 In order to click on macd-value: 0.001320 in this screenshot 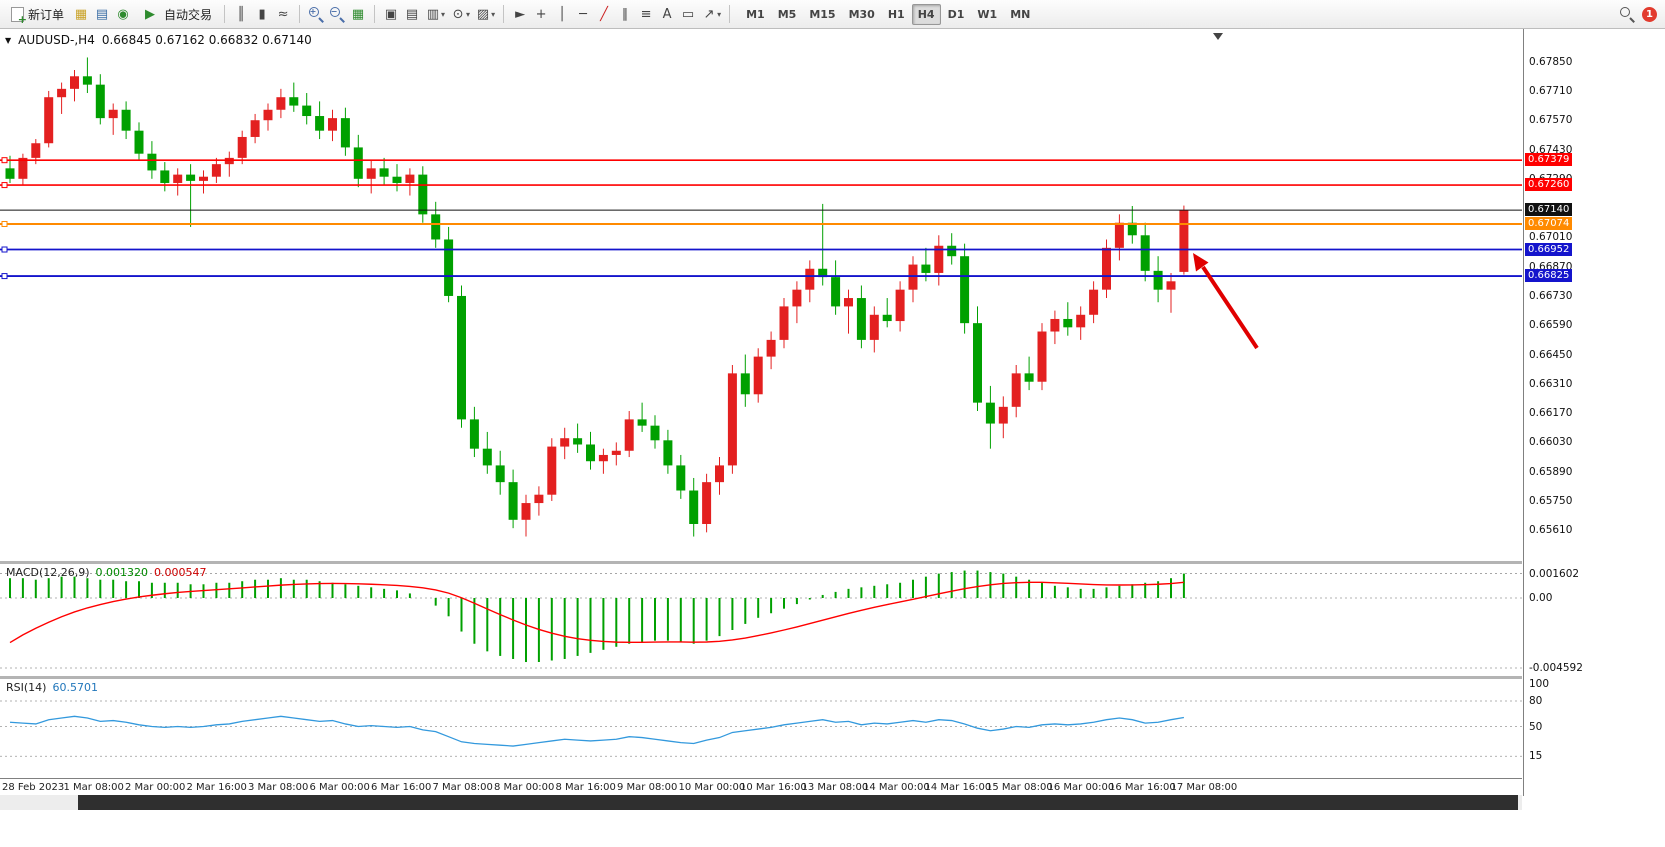, I will do `click(122, 572)`.